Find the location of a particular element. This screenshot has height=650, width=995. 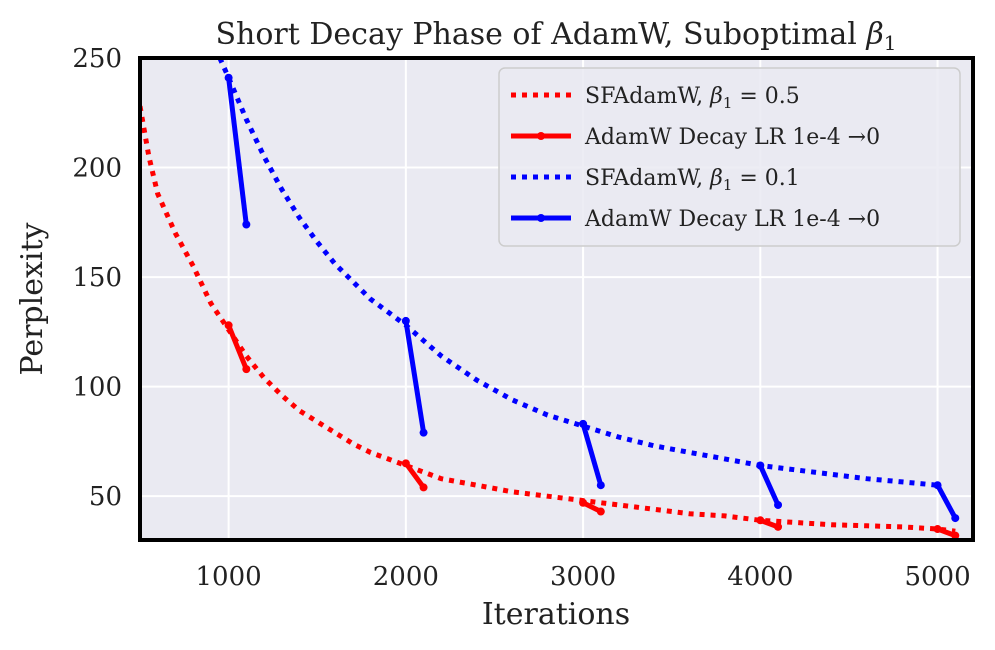

legend-label: SFAdamW, β1 = 0.1 is located at coordinates (692, 180).